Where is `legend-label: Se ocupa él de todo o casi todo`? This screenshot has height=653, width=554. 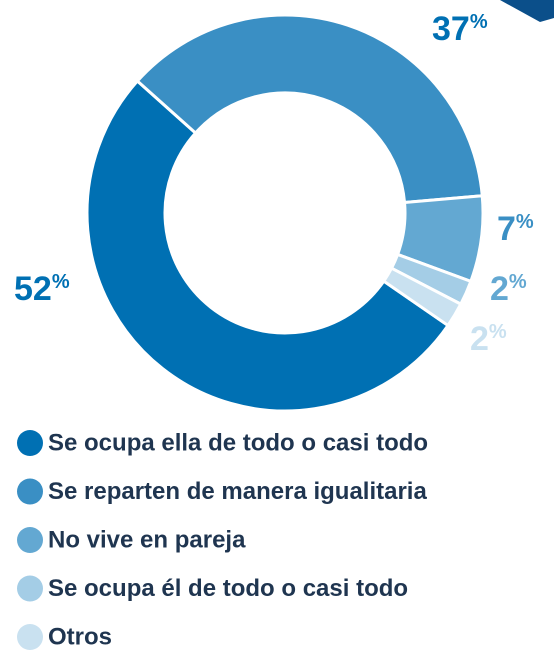
legend-label: Se ocupa él de todo o casi todo is located at coordinates (228, 588).